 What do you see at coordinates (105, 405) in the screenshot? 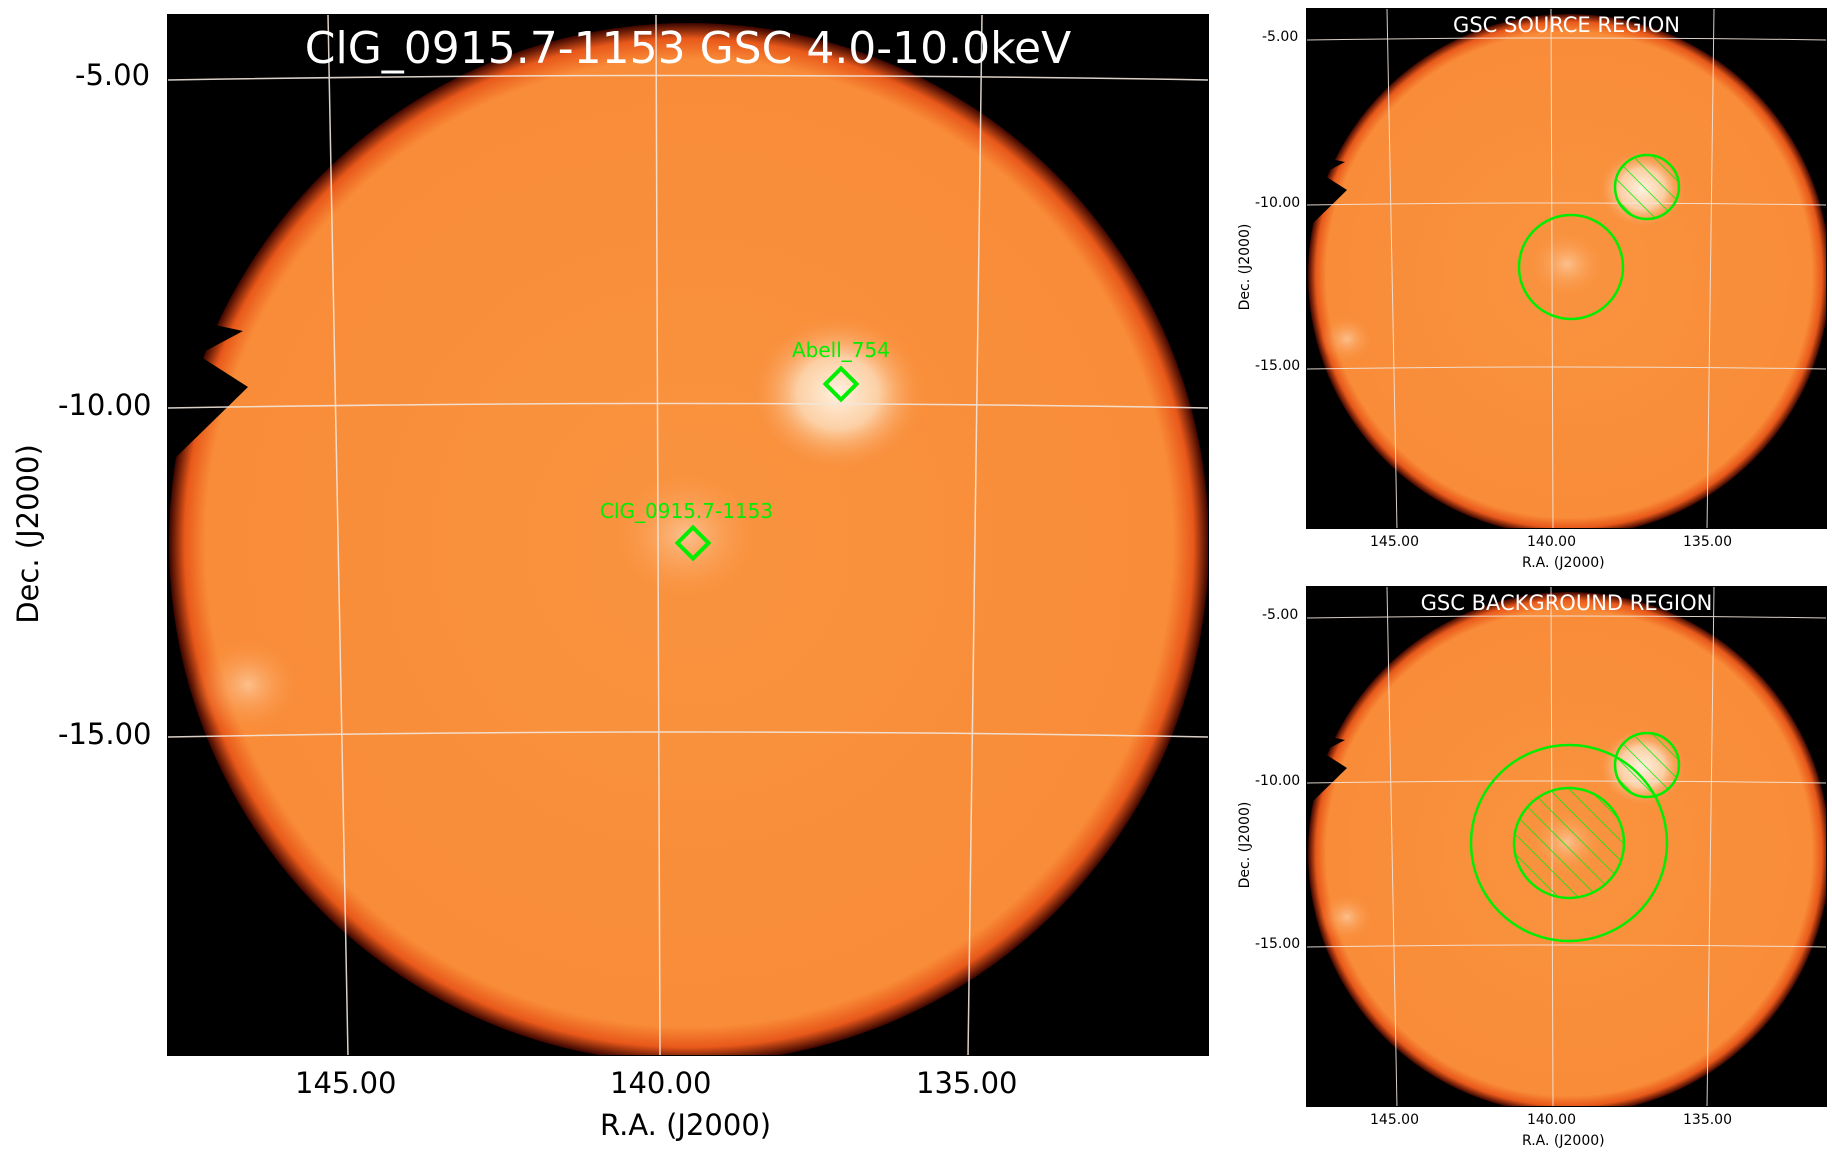
I see `main-y-tick-2: -10.00` at bounding box center [105, 405].